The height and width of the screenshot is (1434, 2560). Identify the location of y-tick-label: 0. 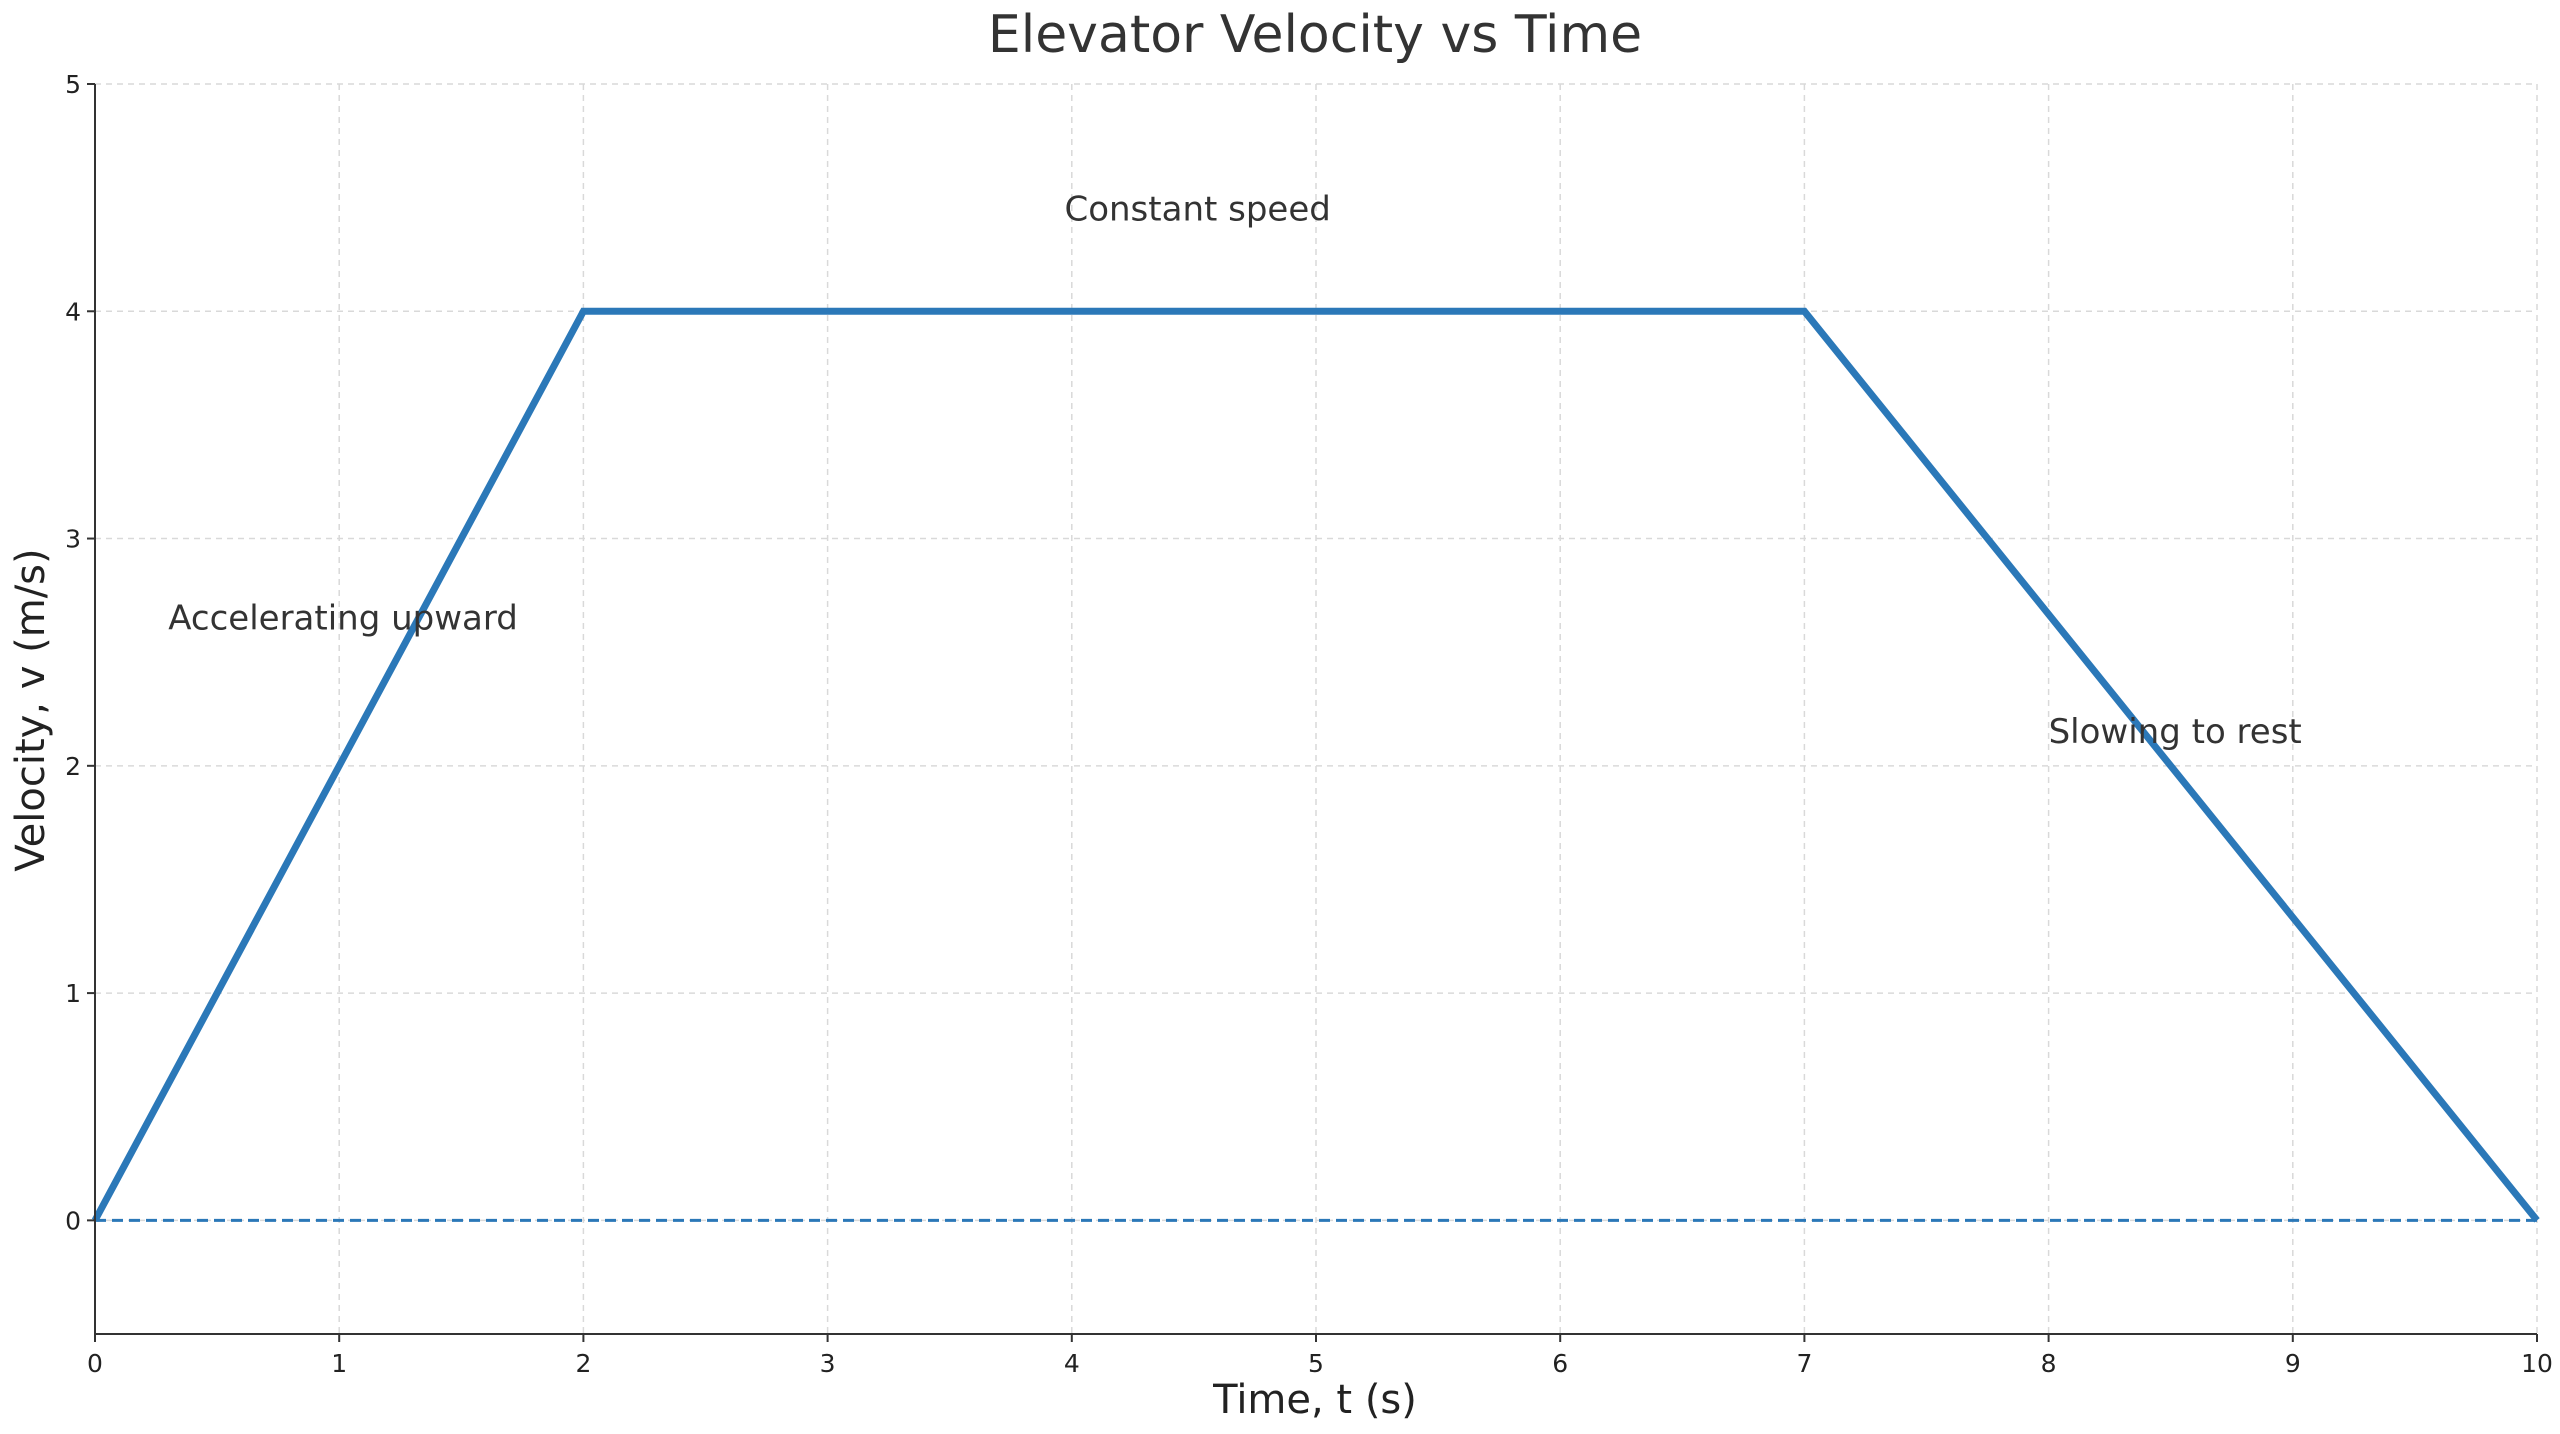
(73, 1220).